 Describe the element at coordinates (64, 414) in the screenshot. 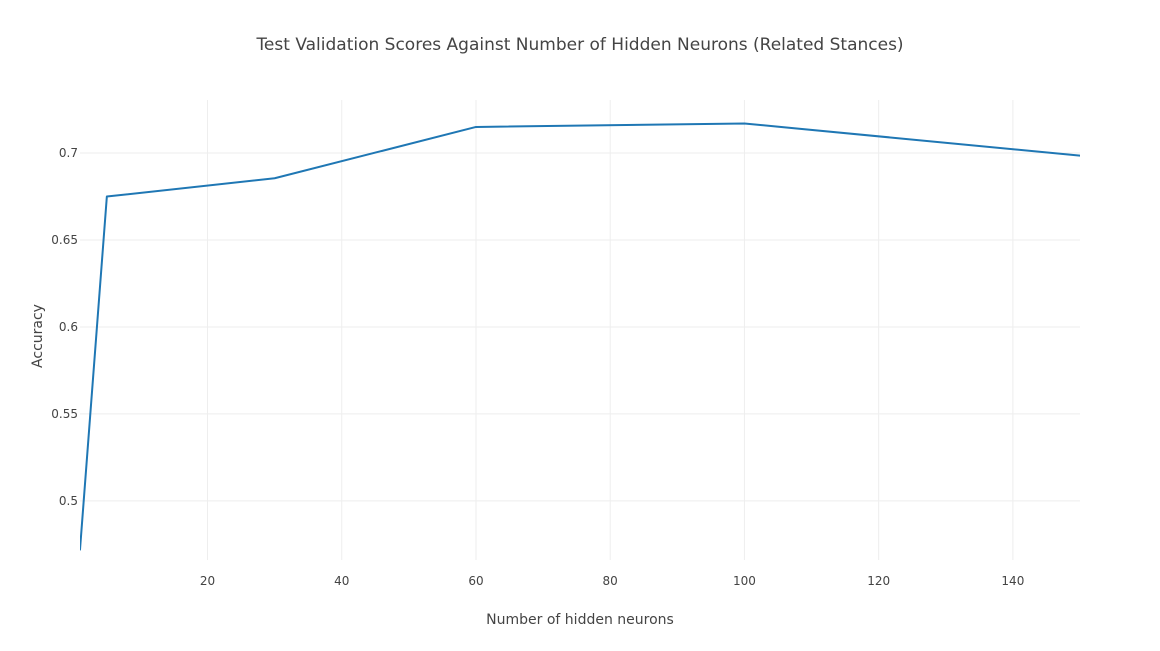

I see `y-tick-label: 0.55` at that location.